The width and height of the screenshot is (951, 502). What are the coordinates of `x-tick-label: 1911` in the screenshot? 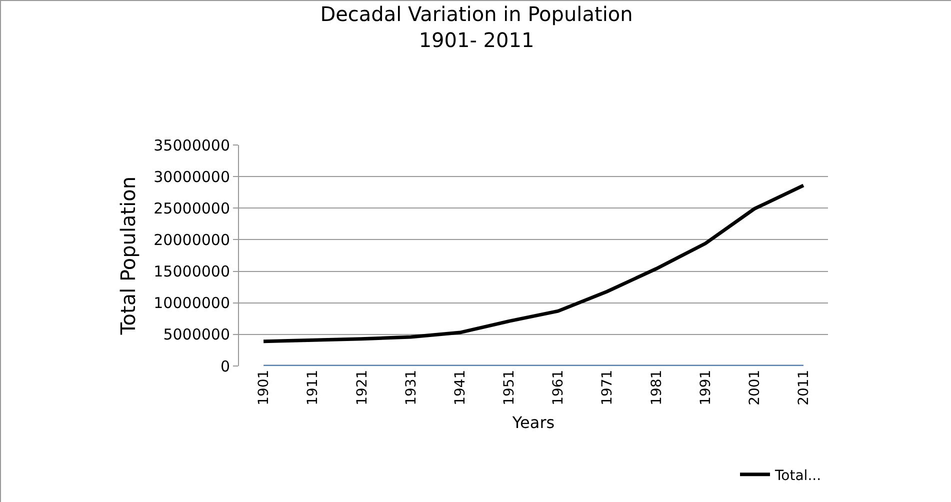 It's located at (313, 388).